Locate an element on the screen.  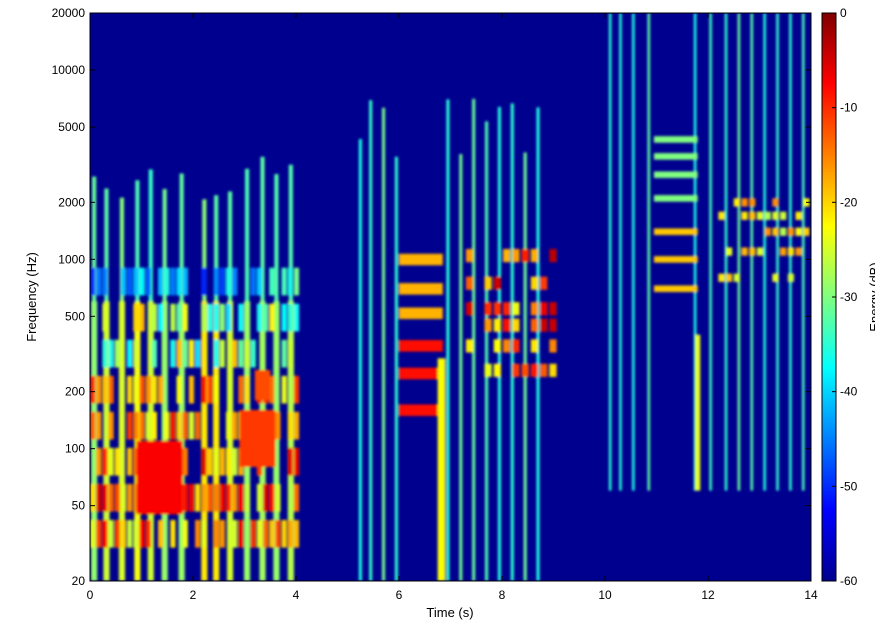
colorbar-ticks: 0 -10 -20 -30 -40 -50 -60 is located at coordinates (845, 297).